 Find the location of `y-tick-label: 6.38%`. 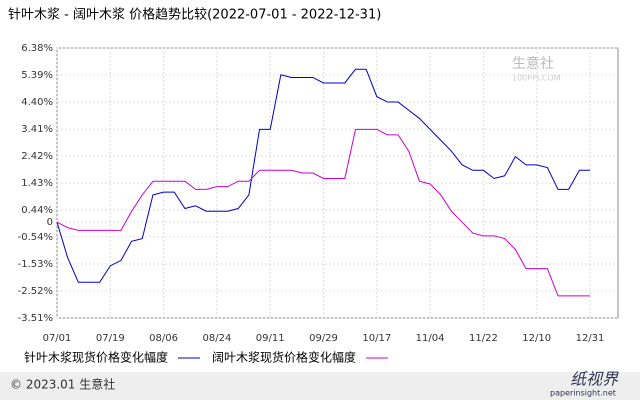

y-tick-label: 6.38% is located at coordinates (37, 48).